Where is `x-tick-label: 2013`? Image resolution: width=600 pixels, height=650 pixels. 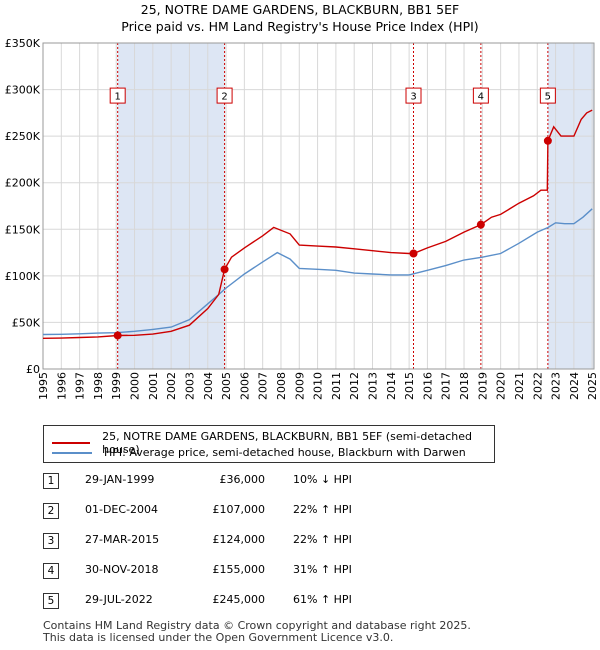 x-tick-label: 2013 is located at coordinates (373, 386).